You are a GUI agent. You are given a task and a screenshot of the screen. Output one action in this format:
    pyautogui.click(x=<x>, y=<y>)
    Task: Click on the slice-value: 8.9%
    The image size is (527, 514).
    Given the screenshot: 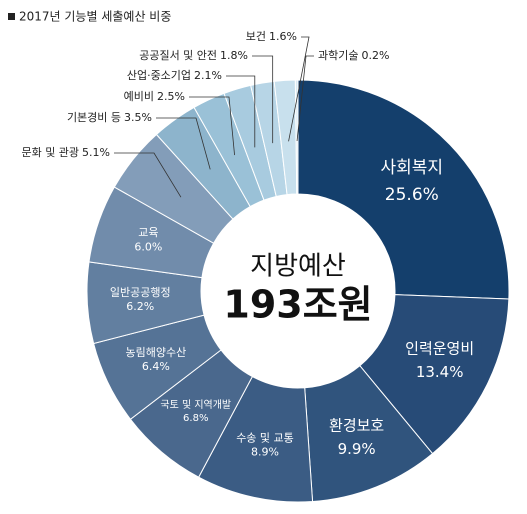 What is the action you would take?
    pyautogui.click(x=265, y=452)
    